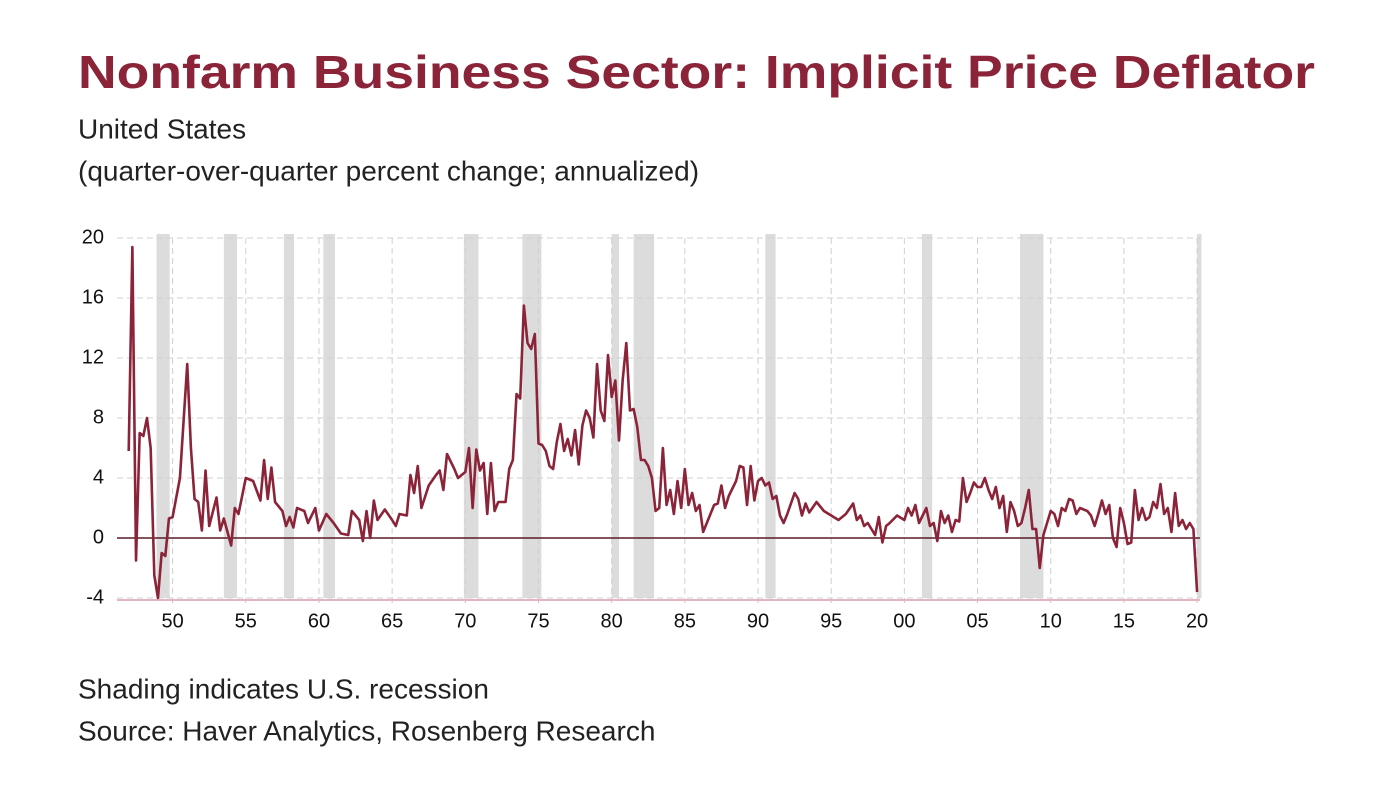  What do you see at coordinates (685, 621) in the screenshot?
I see `x-tick-label: 85` at bounding box center [685, 621].